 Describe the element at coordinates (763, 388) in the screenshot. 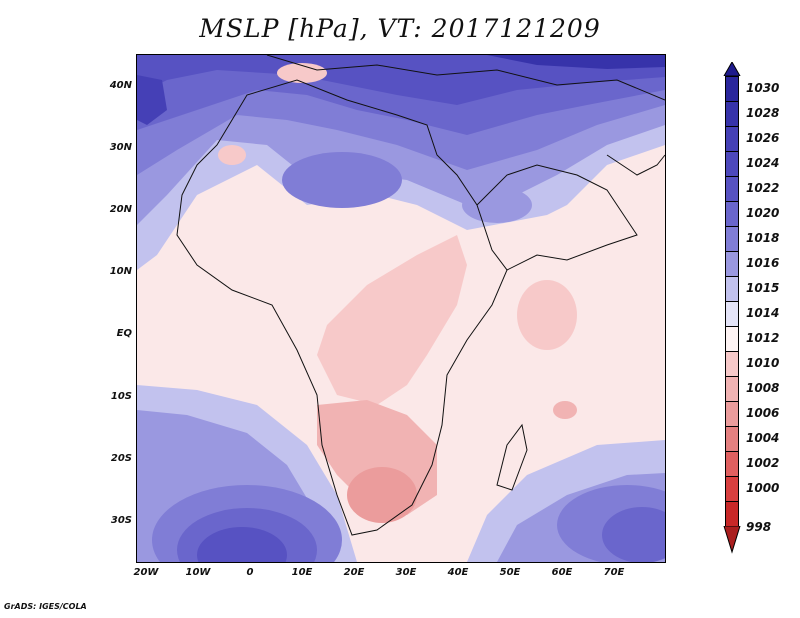

I see `colorbar-label-1008: 1008` at that location.